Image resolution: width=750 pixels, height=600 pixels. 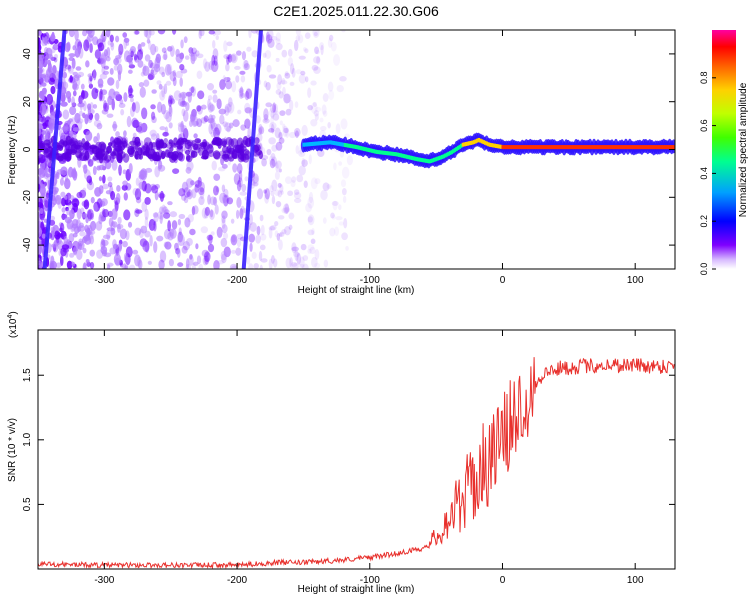 I want to click on snr-scale-label: (x10, so click(x=13, y=328).